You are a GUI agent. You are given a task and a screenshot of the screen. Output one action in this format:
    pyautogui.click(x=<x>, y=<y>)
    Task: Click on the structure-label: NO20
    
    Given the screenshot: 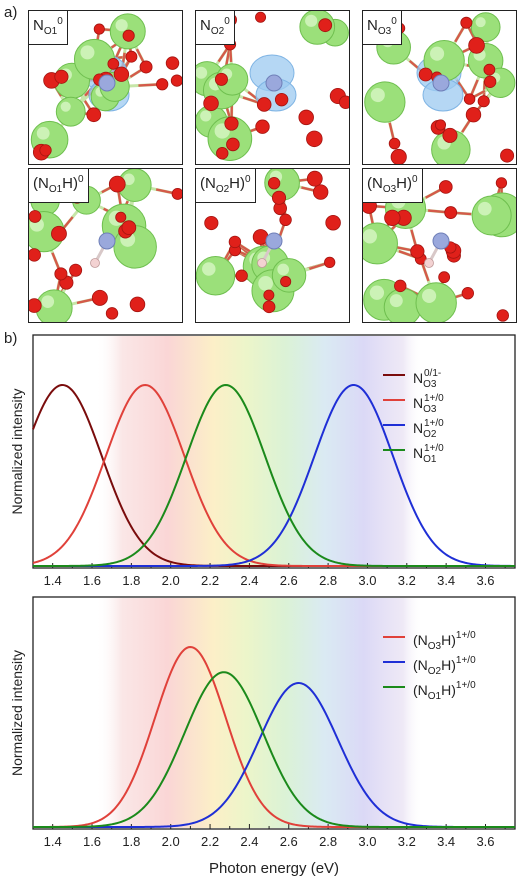 What is the action you would take?
    pyautogui.click(x=215, y=28)
    